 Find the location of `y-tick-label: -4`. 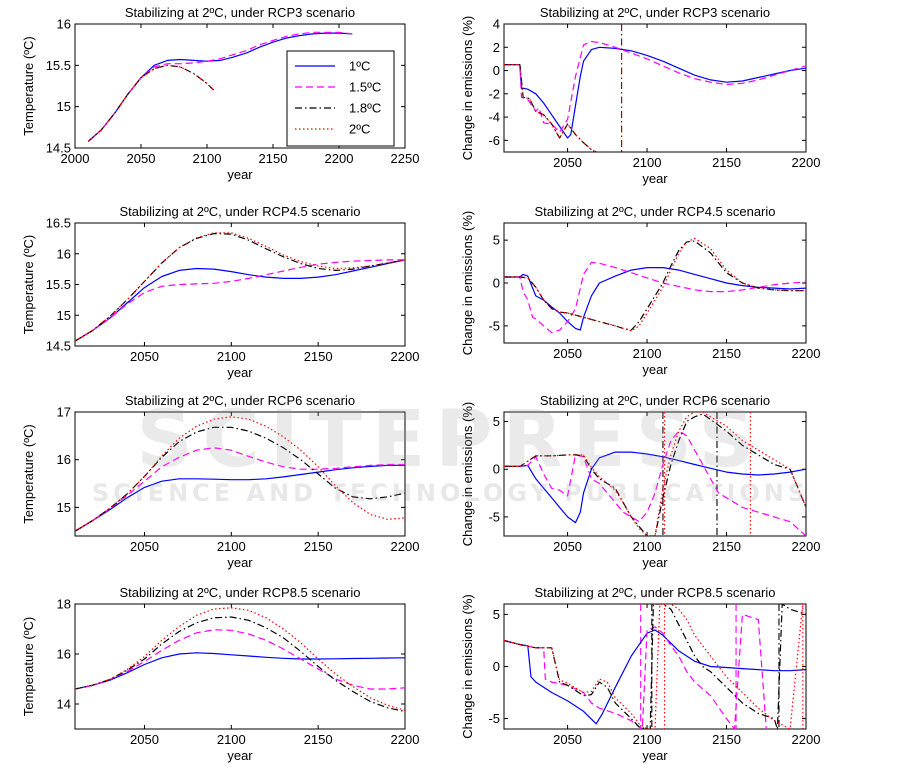

y-tick-label: -4 is located at coordinates (494, 117).